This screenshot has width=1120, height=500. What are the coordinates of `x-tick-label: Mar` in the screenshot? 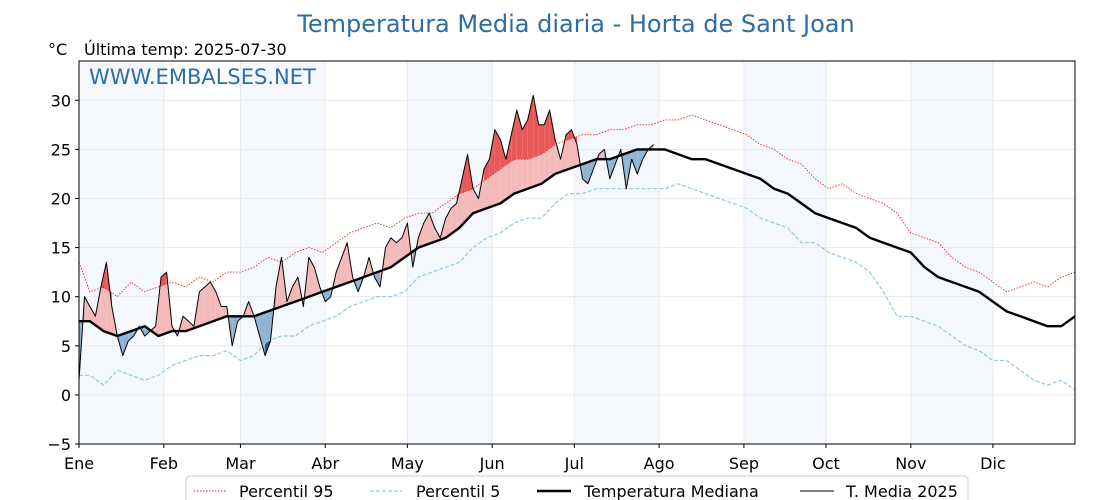 It's located at (240, 463).